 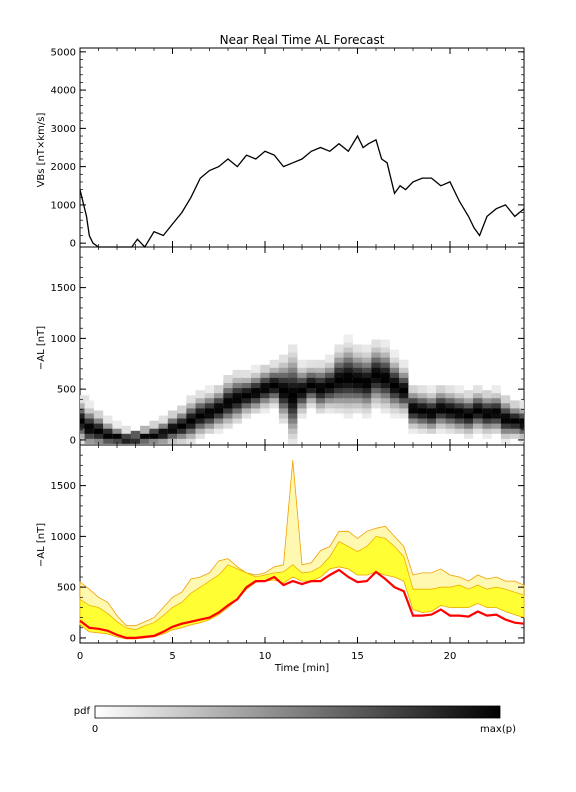 I want to click on x-tick-label: 20, so click(x=450, y=656).